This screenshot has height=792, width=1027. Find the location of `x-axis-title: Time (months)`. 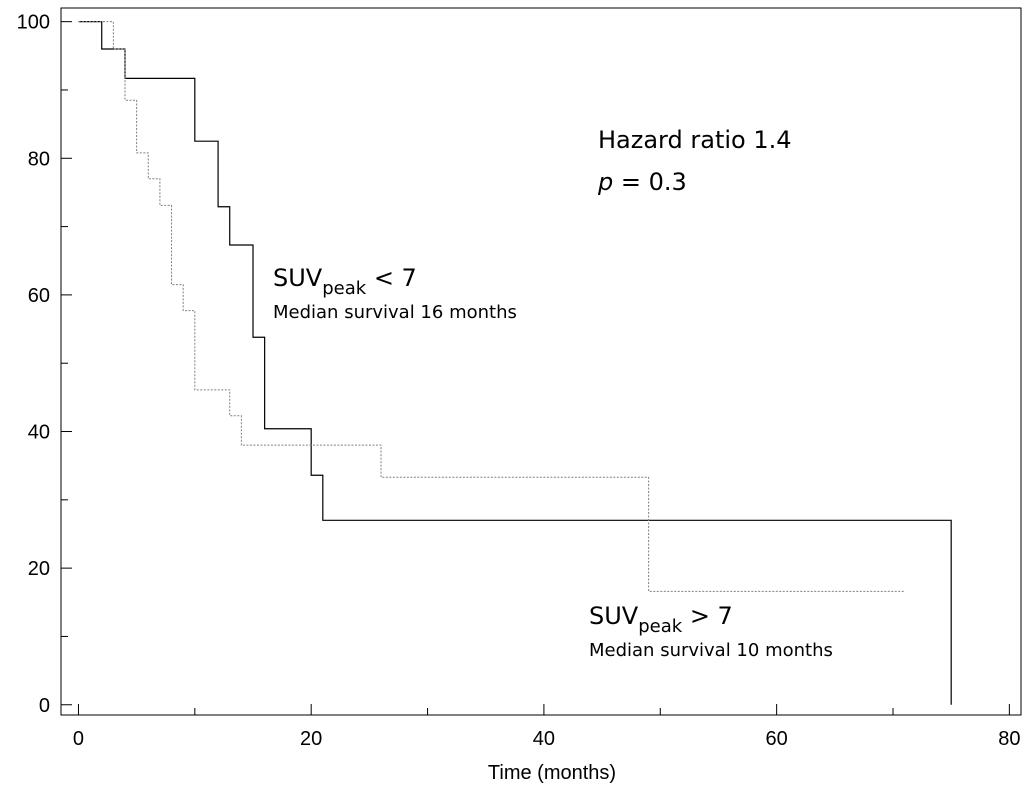

x-axis-title: Time (months) is located at coordinates (552, 773).